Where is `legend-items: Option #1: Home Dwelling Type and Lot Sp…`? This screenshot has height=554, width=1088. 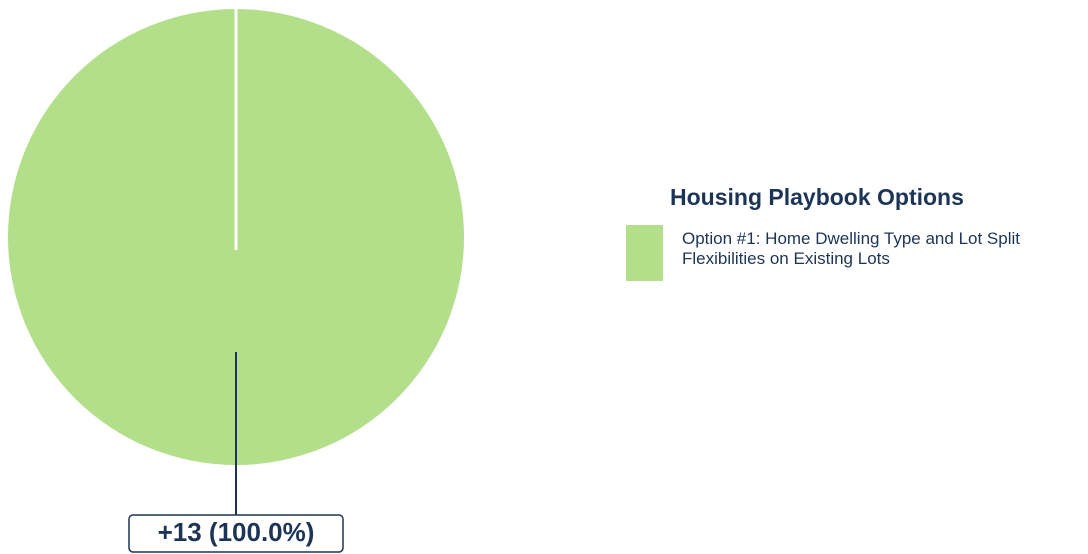 legend-items: Option #1: Home Dwelling Type and Lot Sp… is located at coordinates (857, 253).